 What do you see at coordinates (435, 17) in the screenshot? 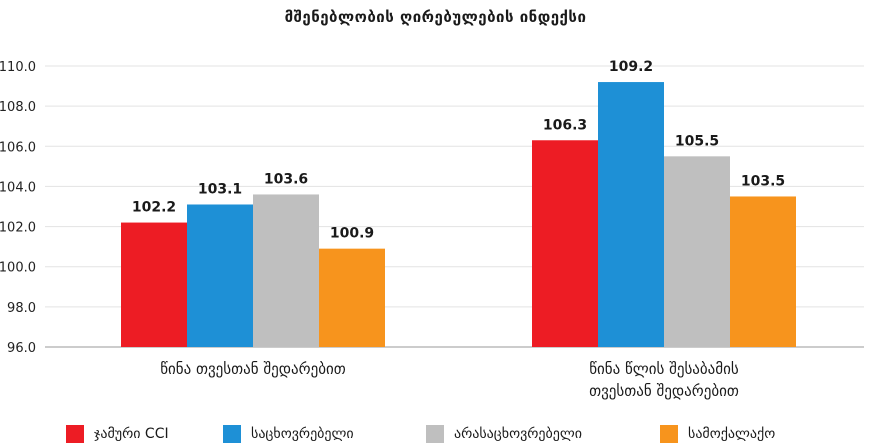
I see `chart-title: მშენებლობის ღირებულების ინდექსი` at bounding box center [435, 17].